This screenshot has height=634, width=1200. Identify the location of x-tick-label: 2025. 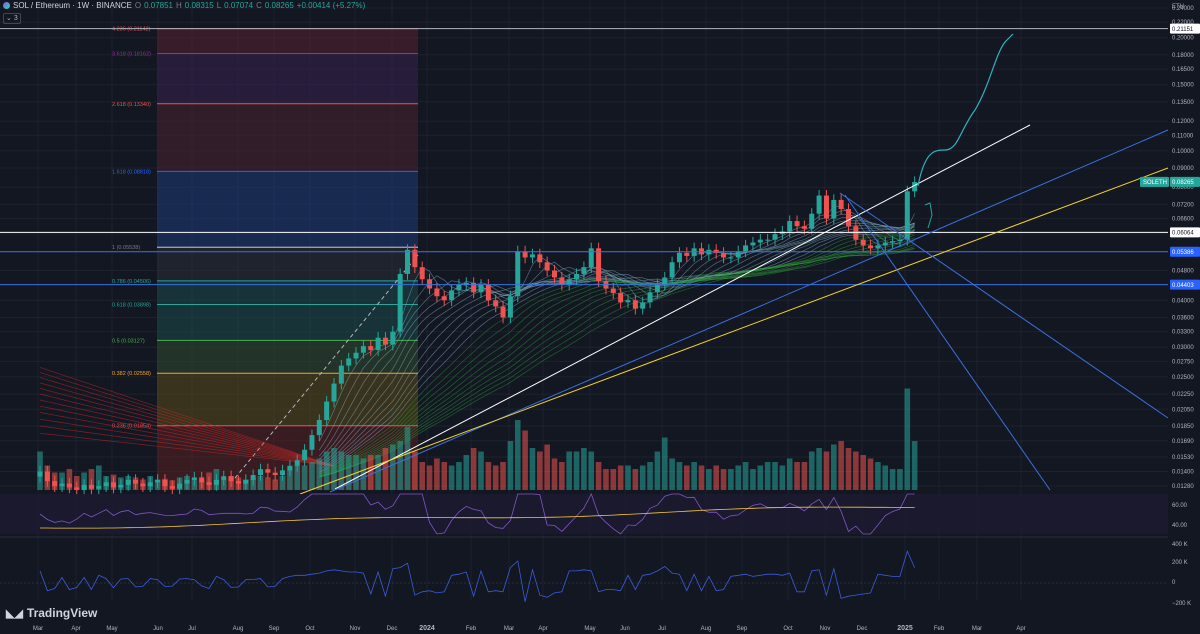
(905, 628).